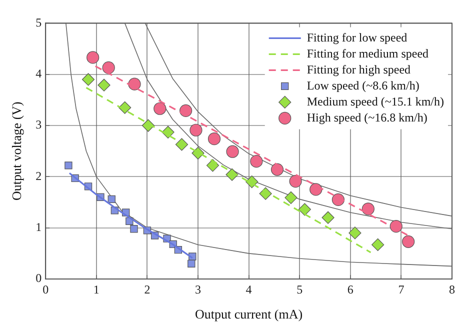 This screenshot has height=333, width=474. What do you see at coordinates (350, 289) in the screenshot?
I see `x-tick-label: 6` at bounding box center [350, 289].